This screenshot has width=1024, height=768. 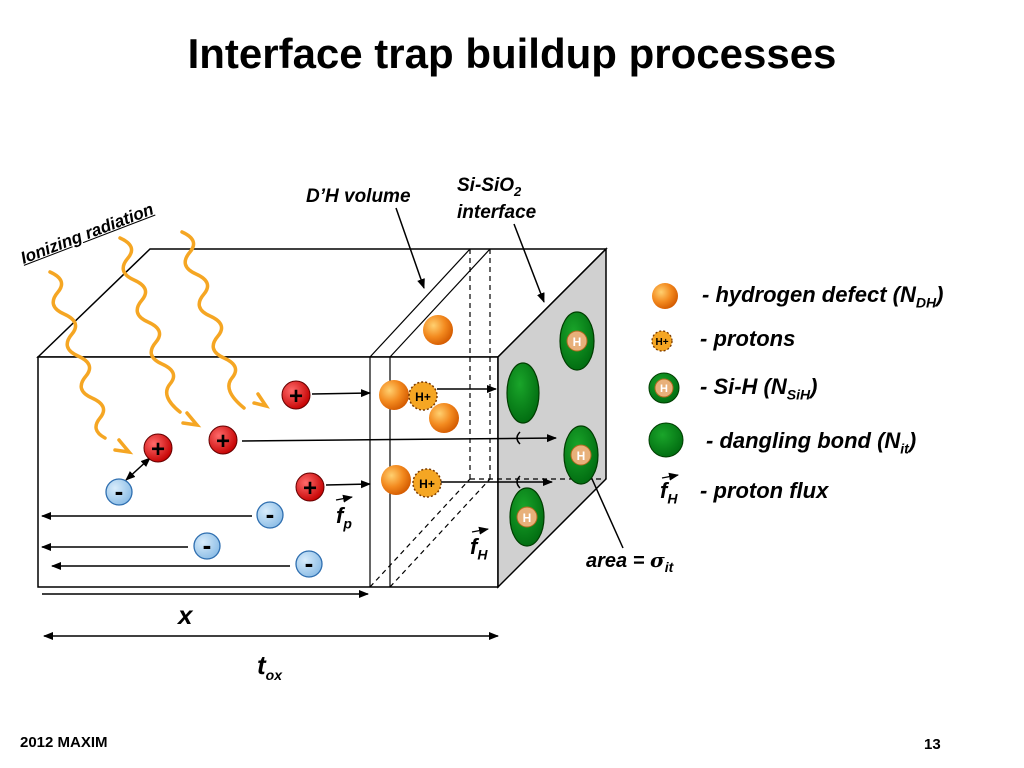 I want to click on recombination-arrow, so click(x=138, y=469).